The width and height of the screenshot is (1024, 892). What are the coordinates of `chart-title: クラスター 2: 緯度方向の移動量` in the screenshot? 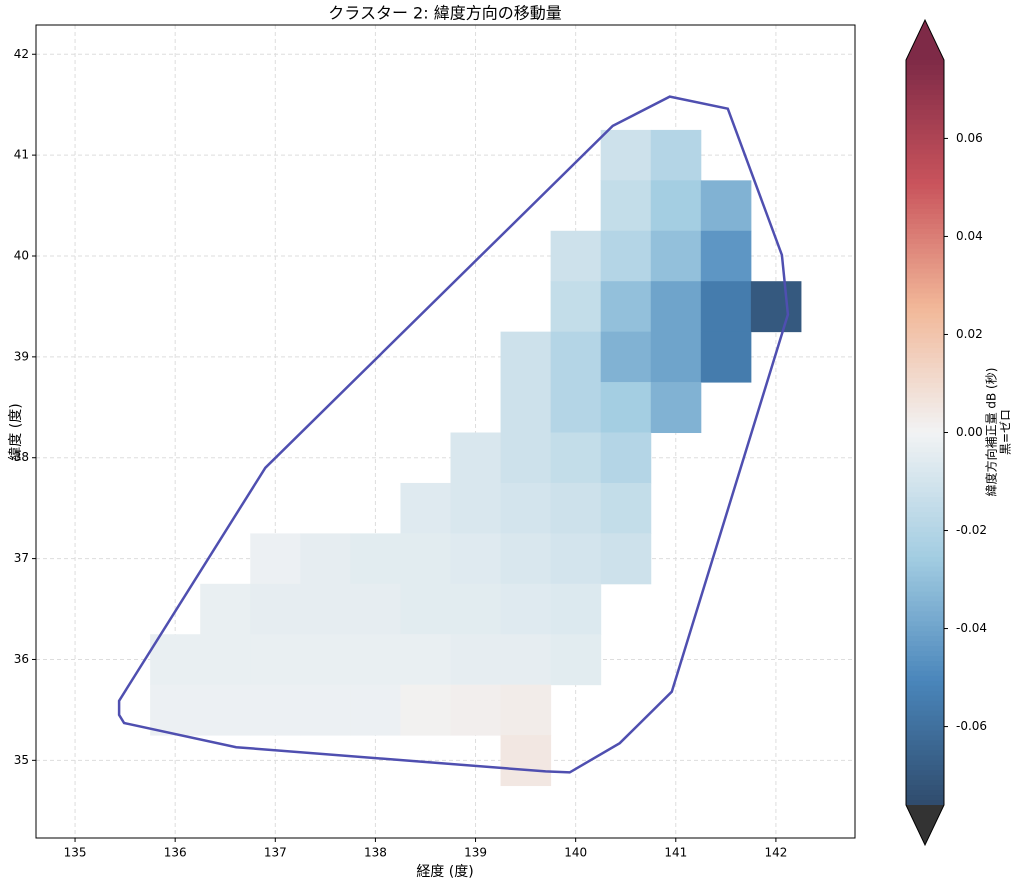 It's located at (444, 13).